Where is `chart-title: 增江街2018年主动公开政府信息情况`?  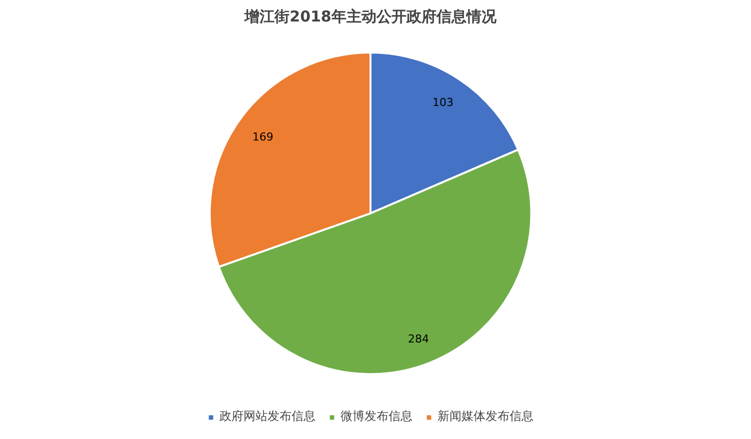 chart-title: 增江街2018年主动公开政府信息情况 is located at coordinates (371, 17).